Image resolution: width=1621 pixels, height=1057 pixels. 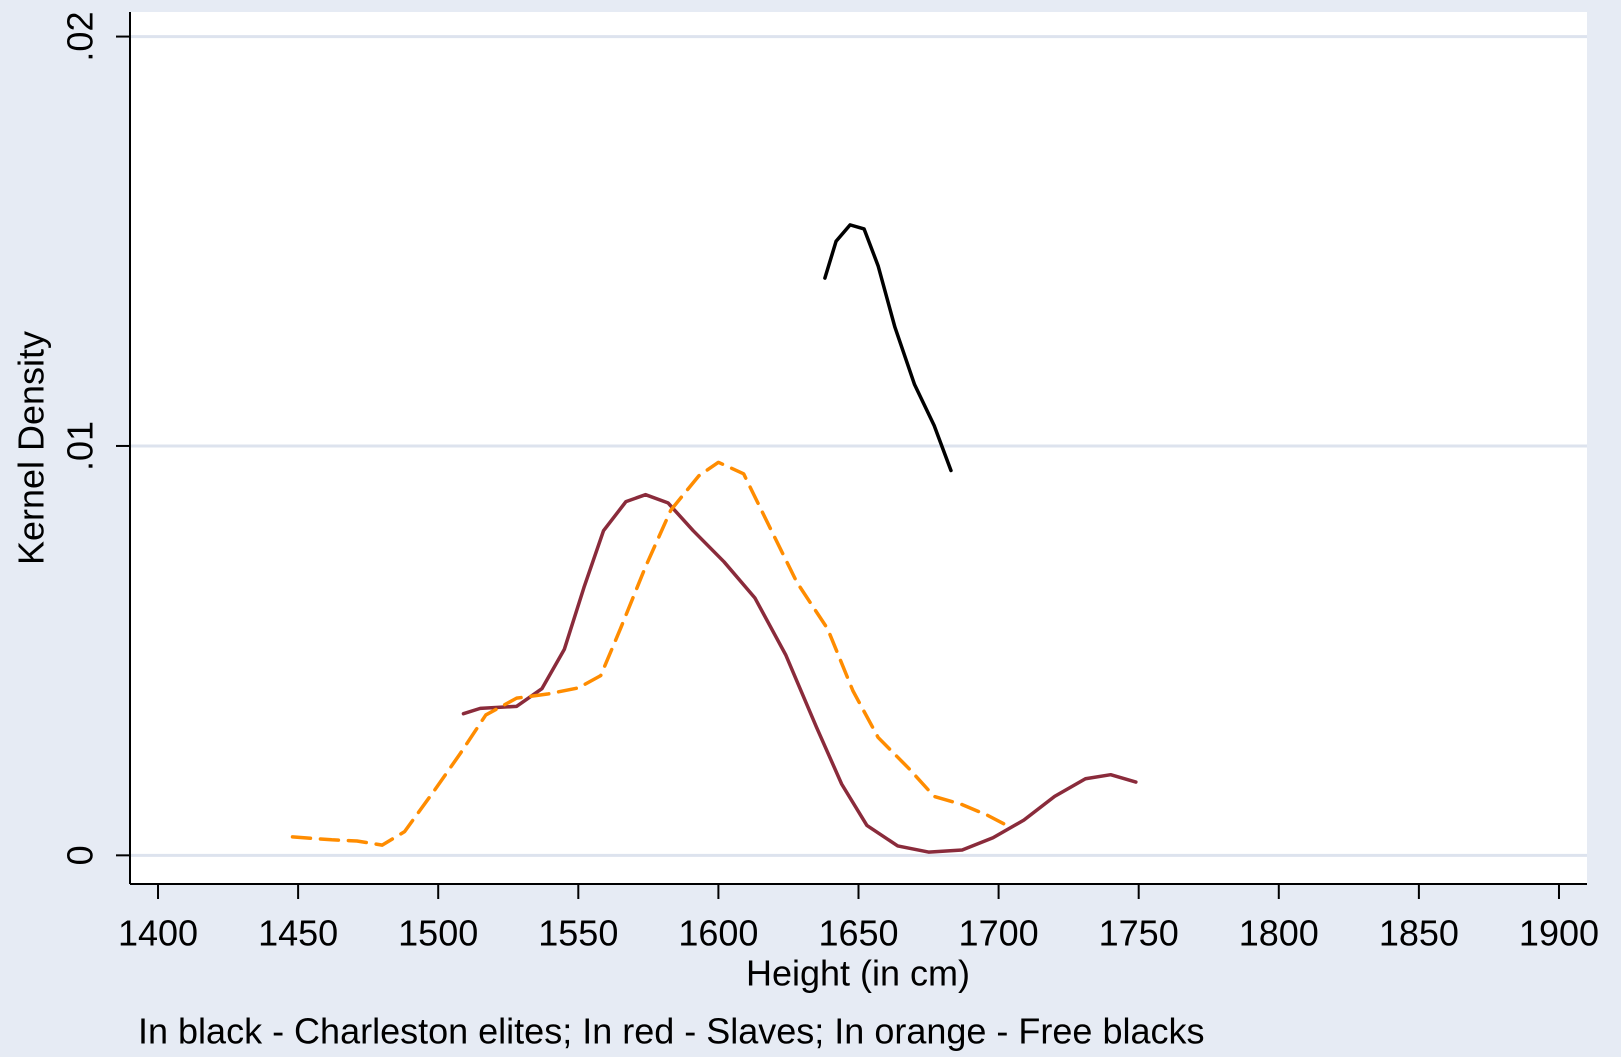 I want to click on y-axis-label: Kernel Density, so click(x=31, y=448).